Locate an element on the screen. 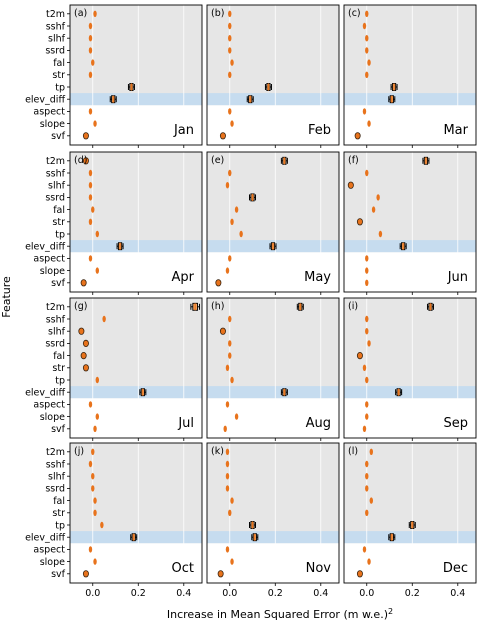  x-axis-title-text: Increase in Mean Squared Error (m w.e.) is located at coordinates (277, 614).